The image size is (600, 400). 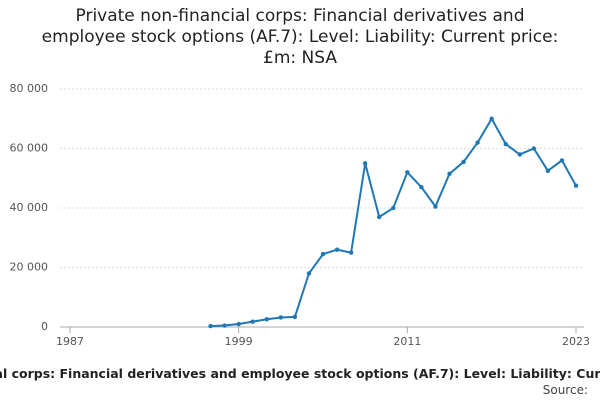 I want to click on x-tick-label: 1999, so click(x=239, y=341).